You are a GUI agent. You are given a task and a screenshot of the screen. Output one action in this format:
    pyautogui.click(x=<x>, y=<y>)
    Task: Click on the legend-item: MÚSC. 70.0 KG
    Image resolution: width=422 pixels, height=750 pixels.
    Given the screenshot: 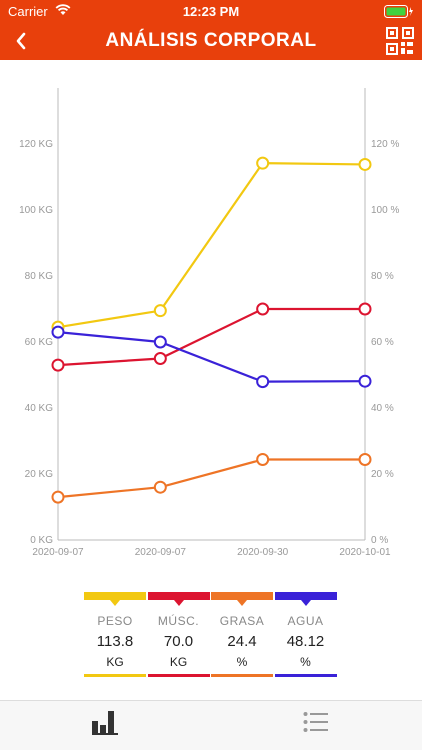 What is the action you would take?
    pyautogui.click(x=179, y=636)
    